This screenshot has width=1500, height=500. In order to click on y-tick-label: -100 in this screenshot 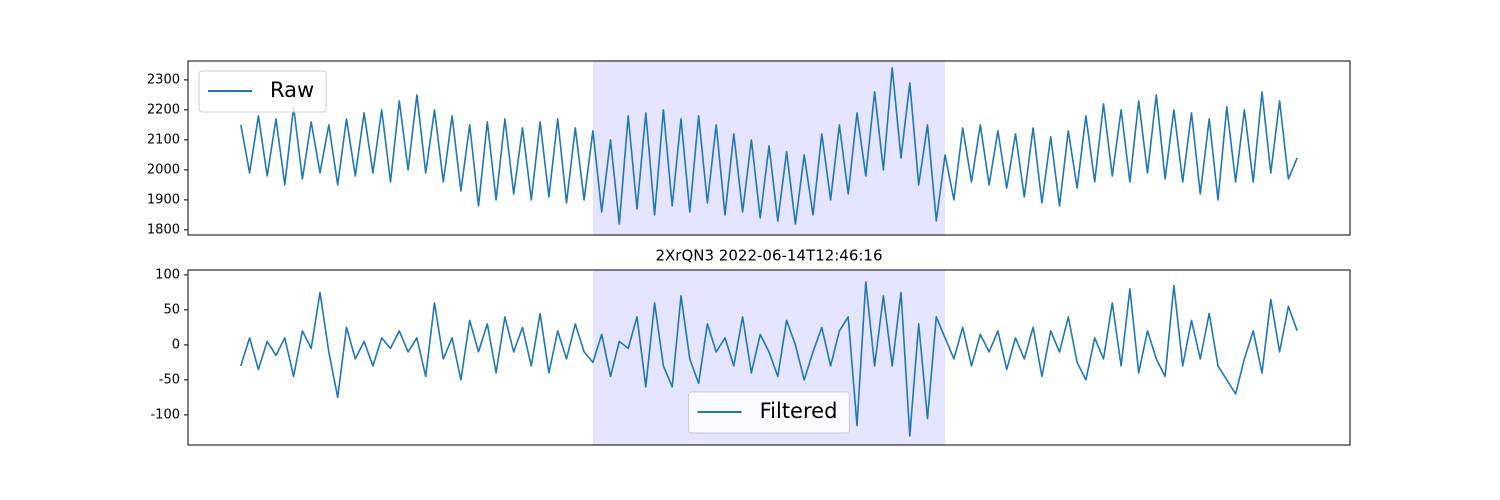, I will do `click(165, 414)`.